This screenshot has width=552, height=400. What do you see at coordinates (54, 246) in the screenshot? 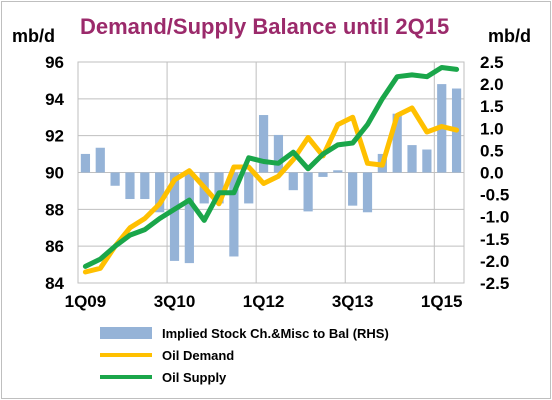
I see `y-left-tick-label: 86` at bounding box center [54, 246].